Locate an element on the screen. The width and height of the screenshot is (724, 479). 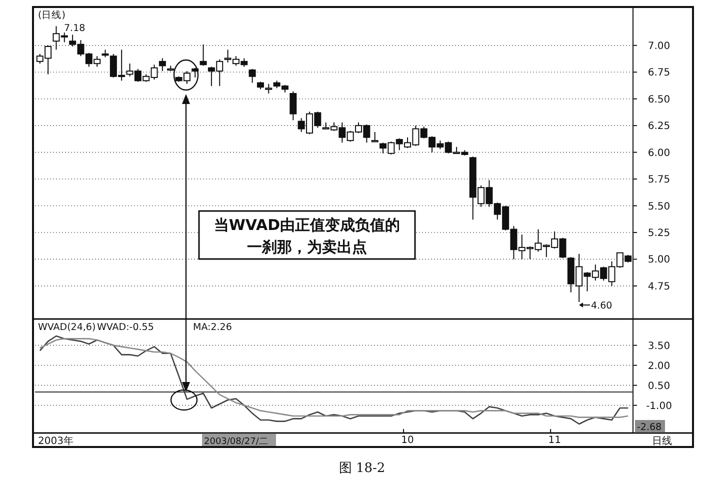
annotation: 一刹那，为卖出点 is located at coordinates (307, 247).